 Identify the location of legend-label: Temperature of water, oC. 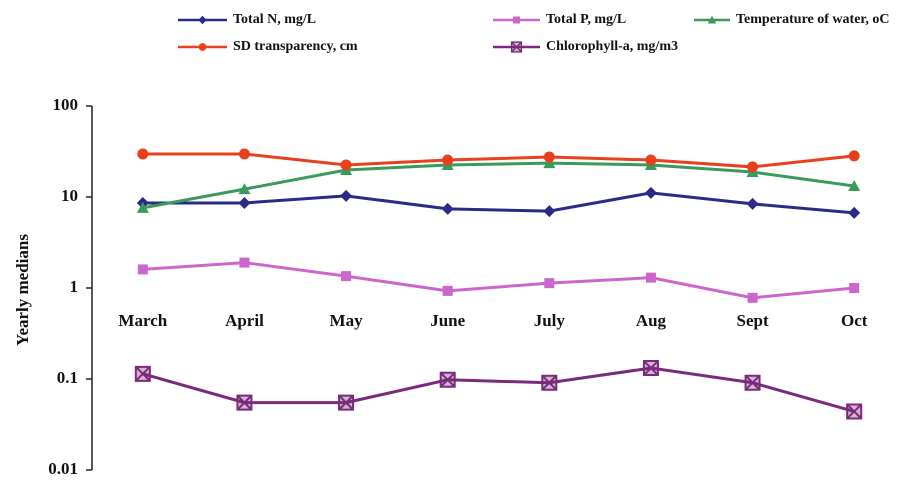
(812, 19).